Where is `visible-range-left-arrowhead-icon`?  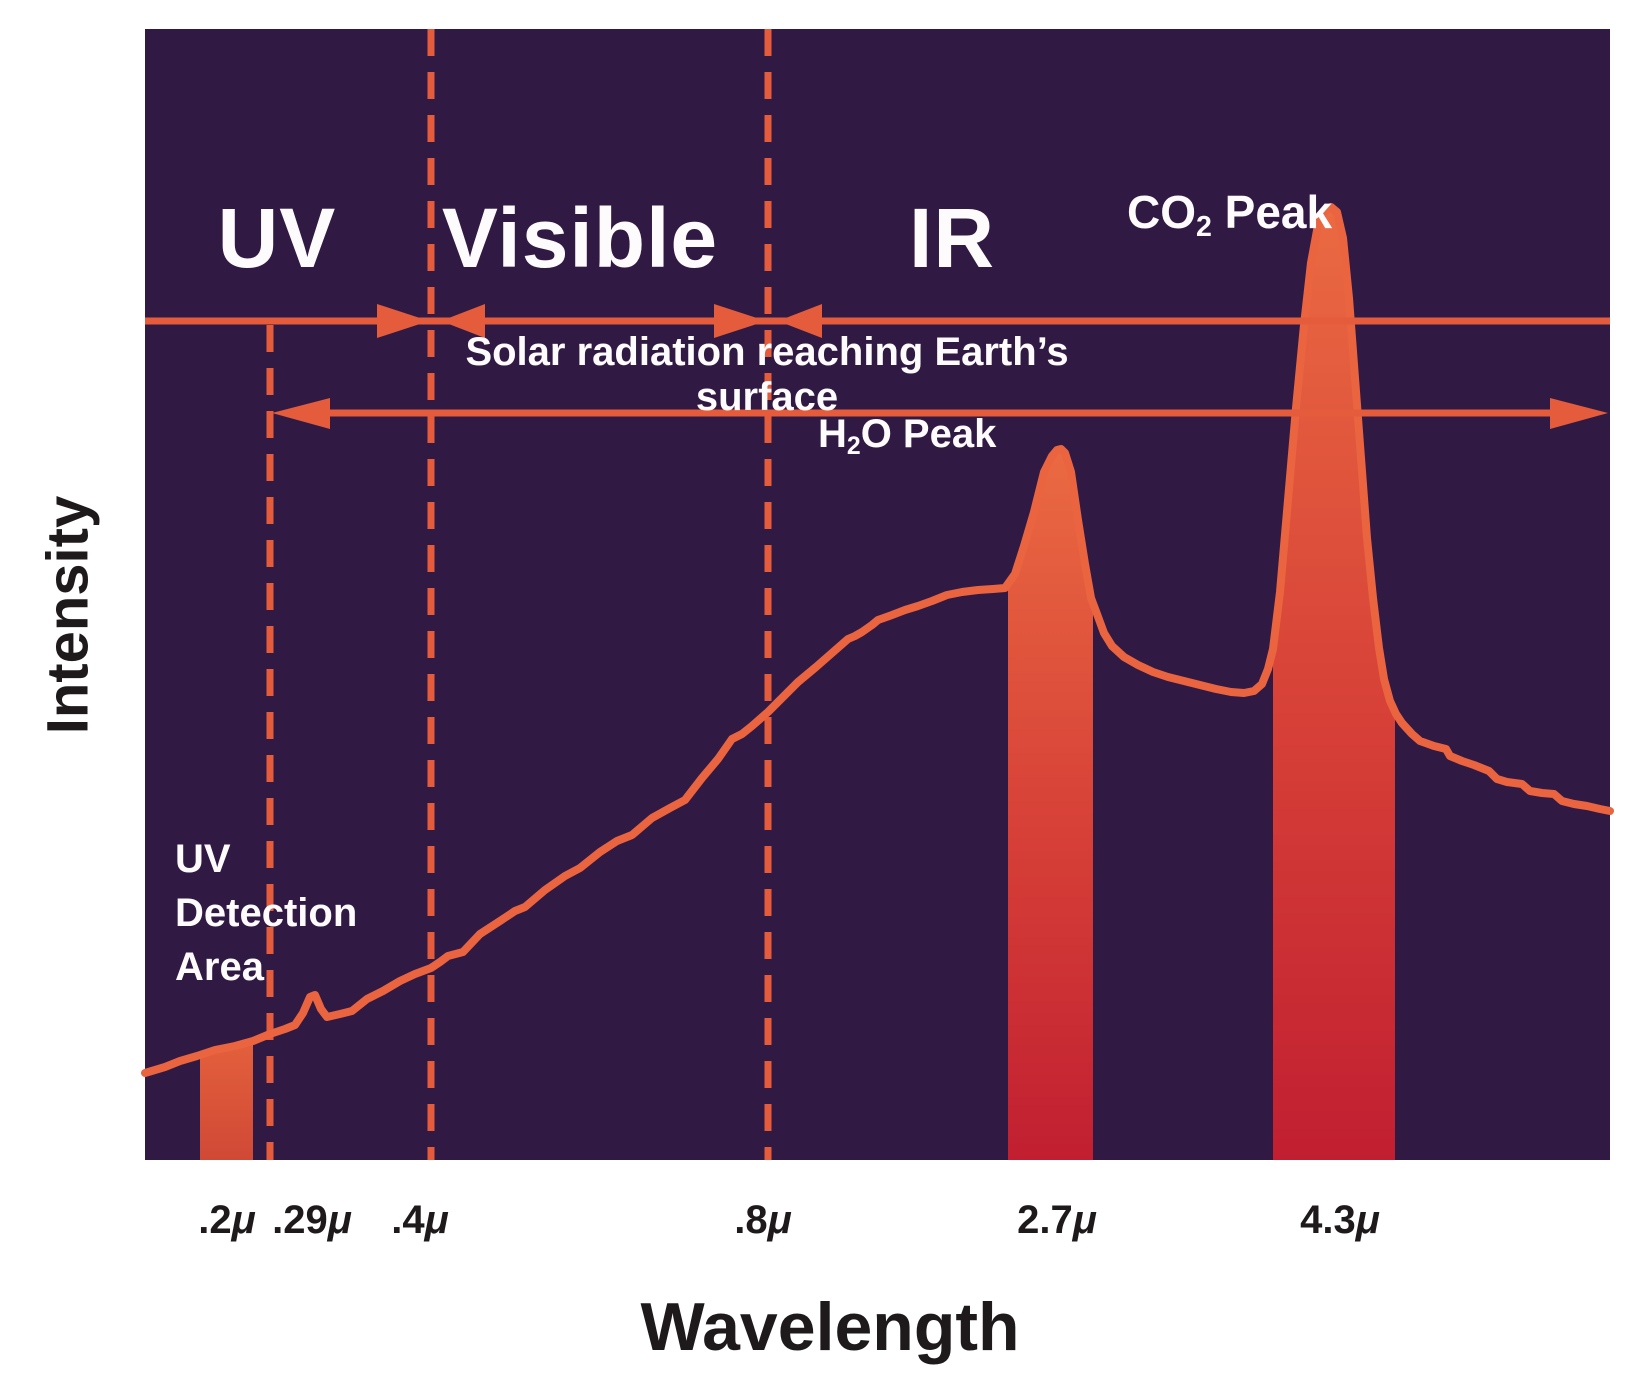 visible-range-left-arrowhead-icon is located at coordinates (463, 321).